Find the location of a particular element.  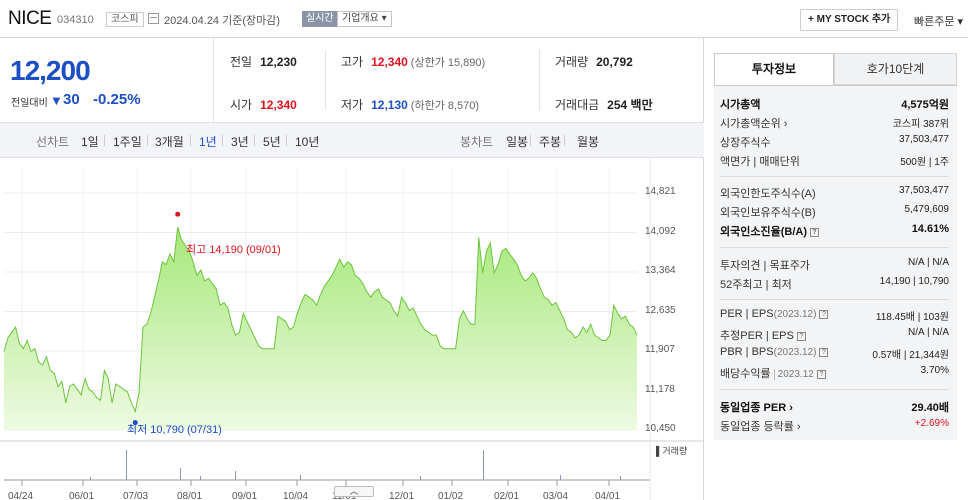

quick-order-button: 빠른주문 ▾ is located at coordinates (939, 22).